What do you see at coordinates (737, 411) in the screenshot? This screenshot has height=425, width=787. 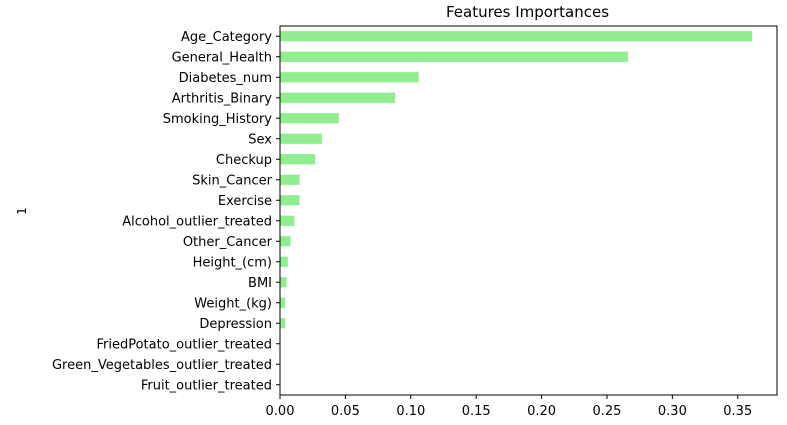 I see `x-tick-label: 0.35` at bounding box center [737, 411].